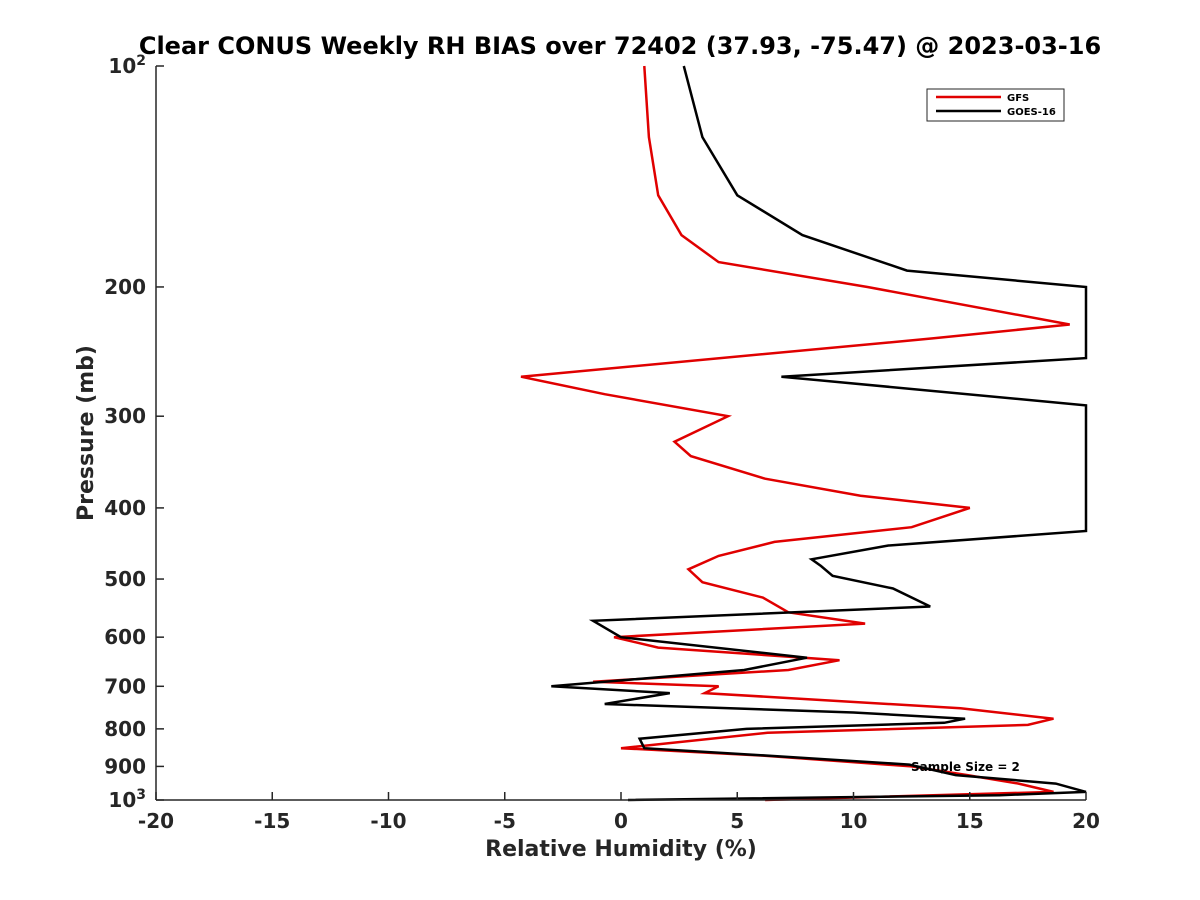  Describe the element at coordinates (1018, 98) in the screenshot. I see `legend-label-gfs: GFS` at that location.